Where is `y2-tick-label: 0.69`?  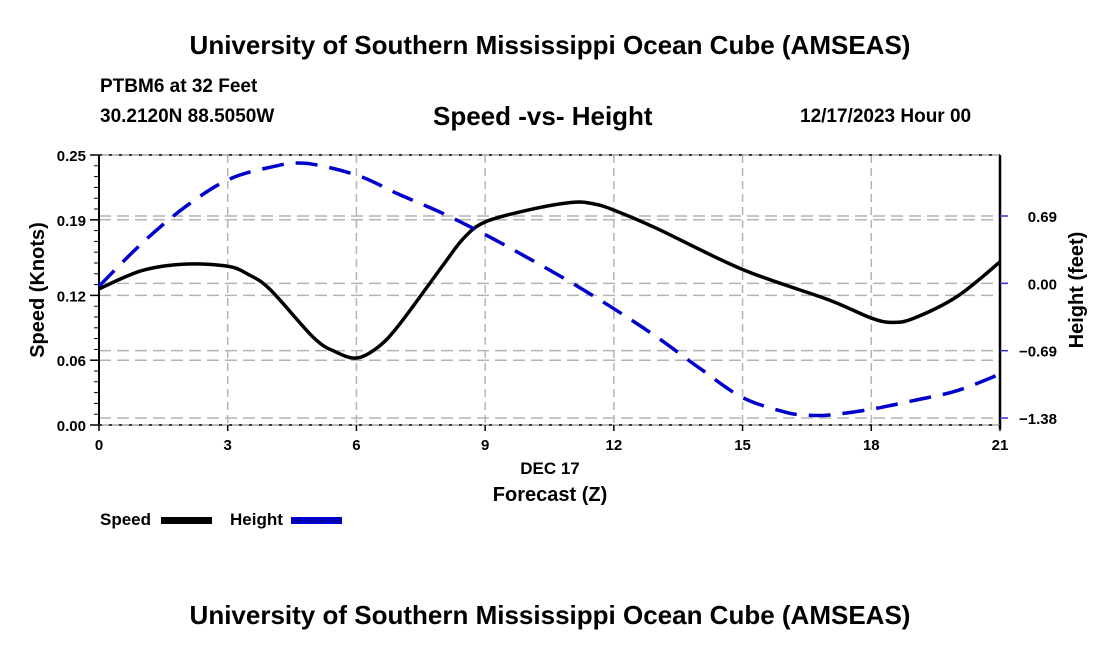 y2-tick-label: 0.69 is located at coordinates (1042, 217).